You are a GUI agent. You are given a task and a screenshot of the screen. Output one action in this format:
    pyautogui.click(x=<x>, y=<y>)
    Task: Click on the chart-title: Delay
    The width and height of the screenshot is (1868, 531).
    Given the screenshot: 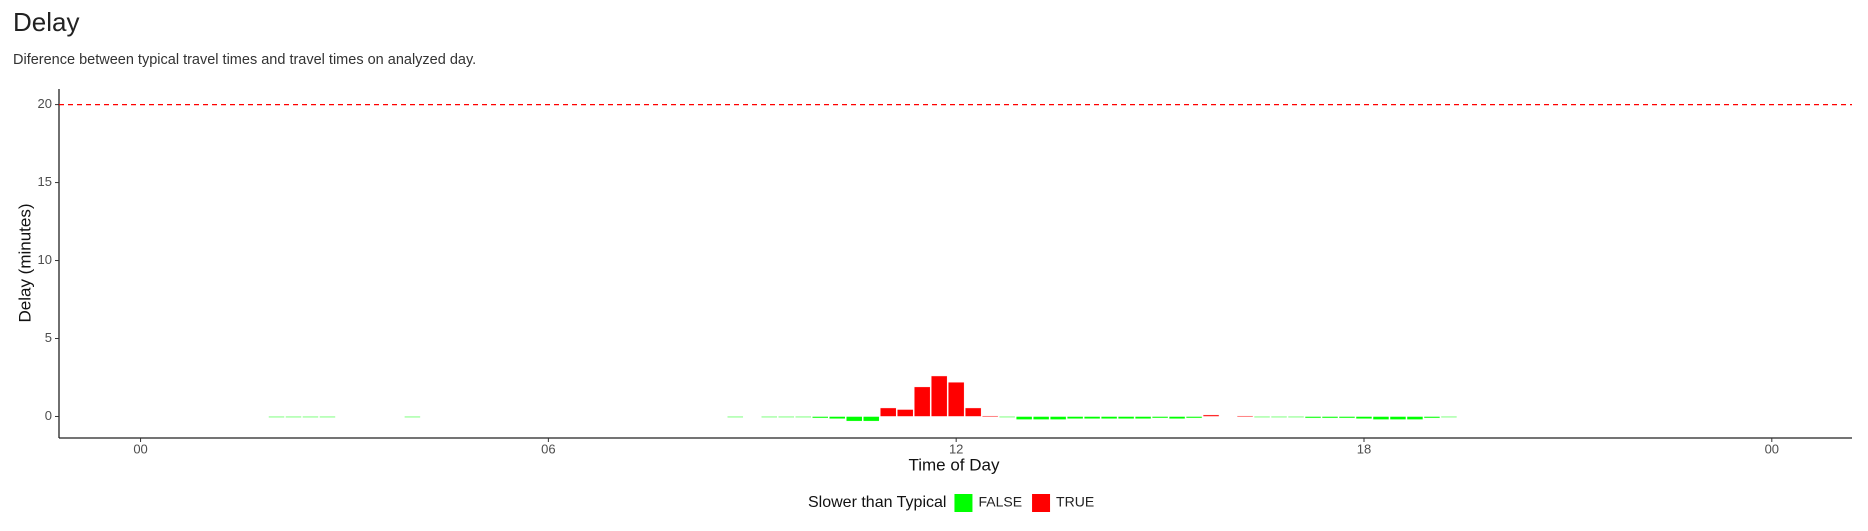 What is the action you would take?
    pyautogui.click(x=46, y=22)
    